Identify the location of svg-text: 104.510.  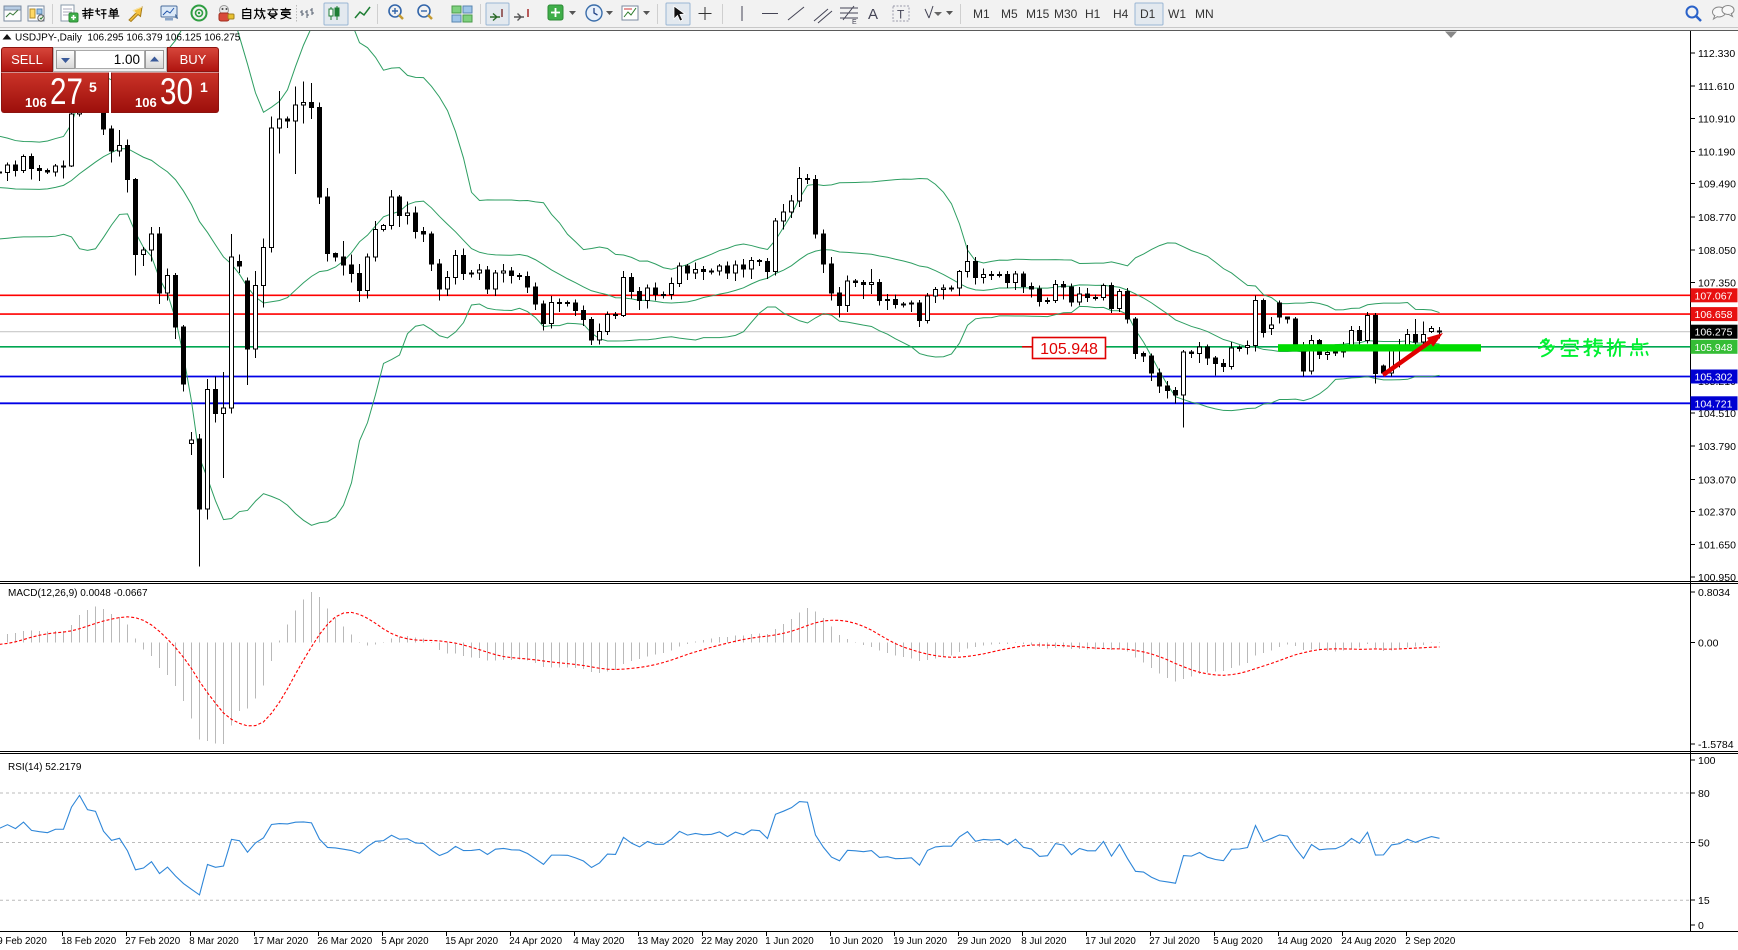
(1717, 414).